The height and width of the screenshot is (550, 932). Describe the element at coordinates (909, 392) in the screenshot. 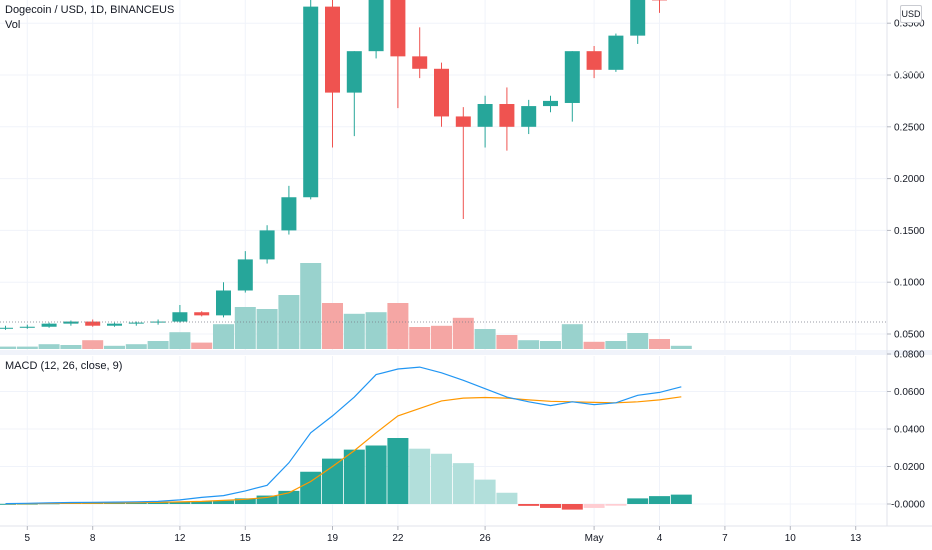

I see `macd-axis-label: 0.0600` at that location.